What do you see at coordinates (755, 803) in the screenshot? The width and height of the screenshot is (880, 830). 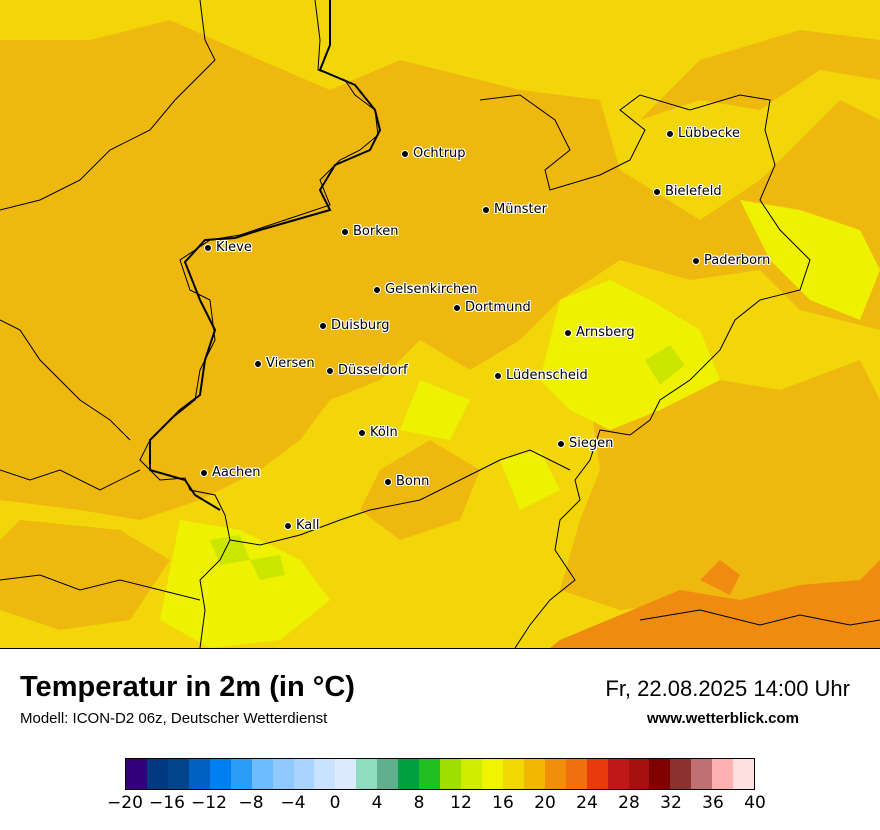 I see `colorbar-tick-label: 40` at bounding box center [755, 803].